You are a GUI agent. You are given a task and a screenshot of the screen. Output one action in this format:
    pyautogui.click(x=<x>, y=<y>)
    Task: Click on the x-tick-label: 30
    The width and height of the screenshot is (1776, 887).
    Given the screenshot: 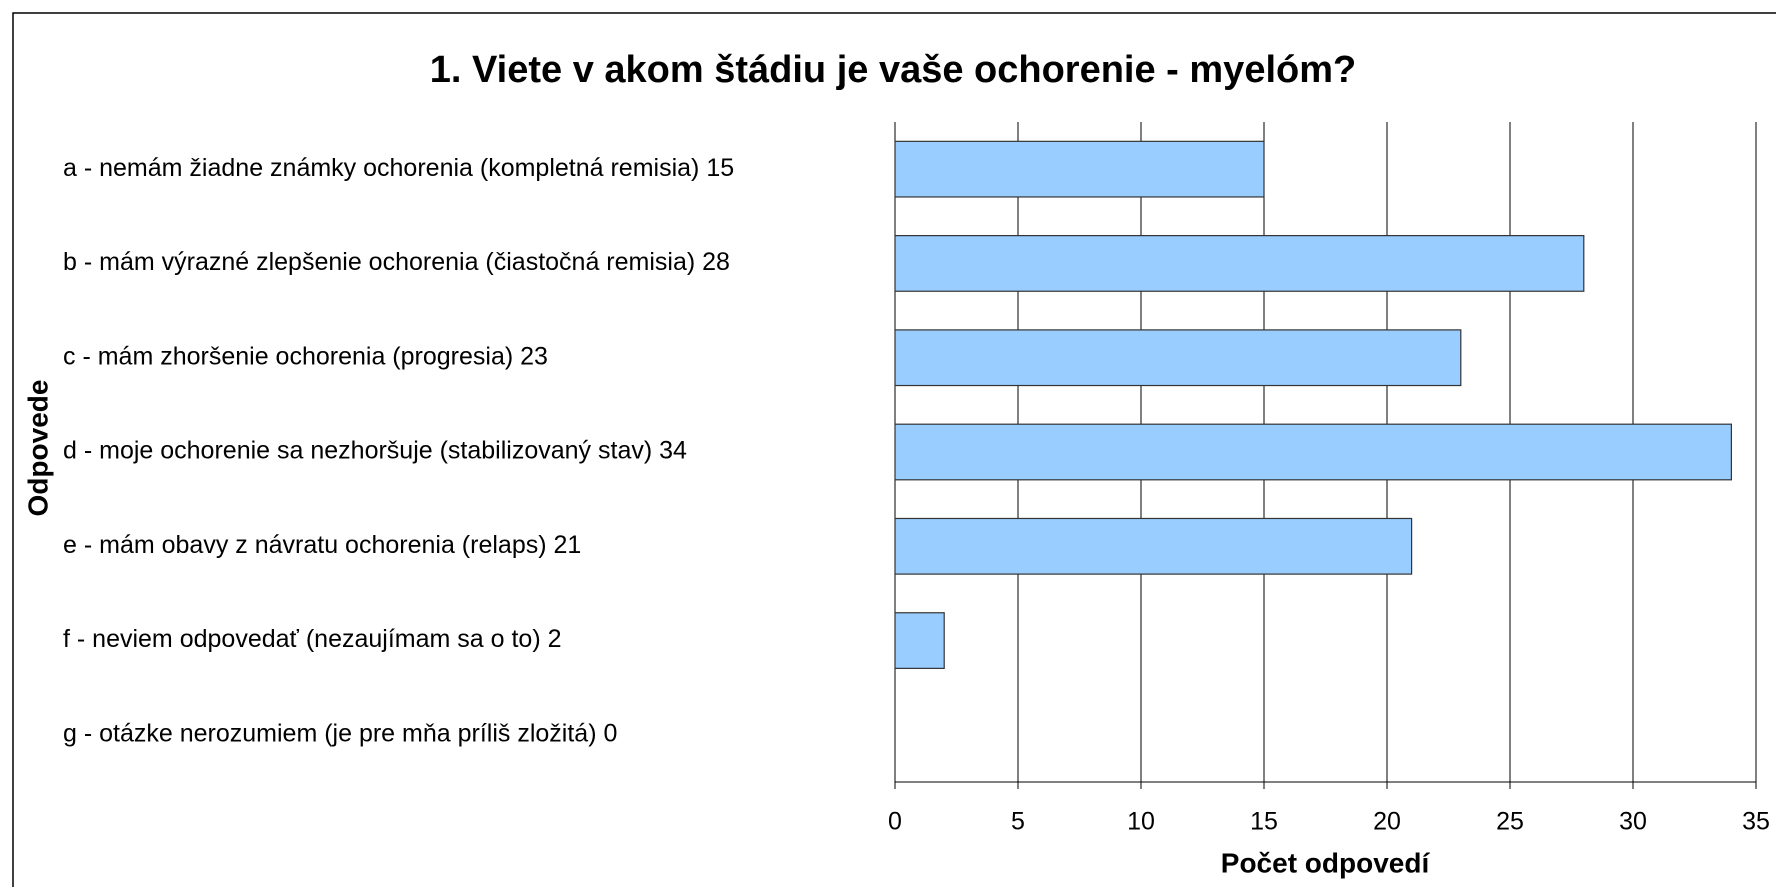 What is the action you would take?
    pyautogui.click(x=1633, y=822)
    